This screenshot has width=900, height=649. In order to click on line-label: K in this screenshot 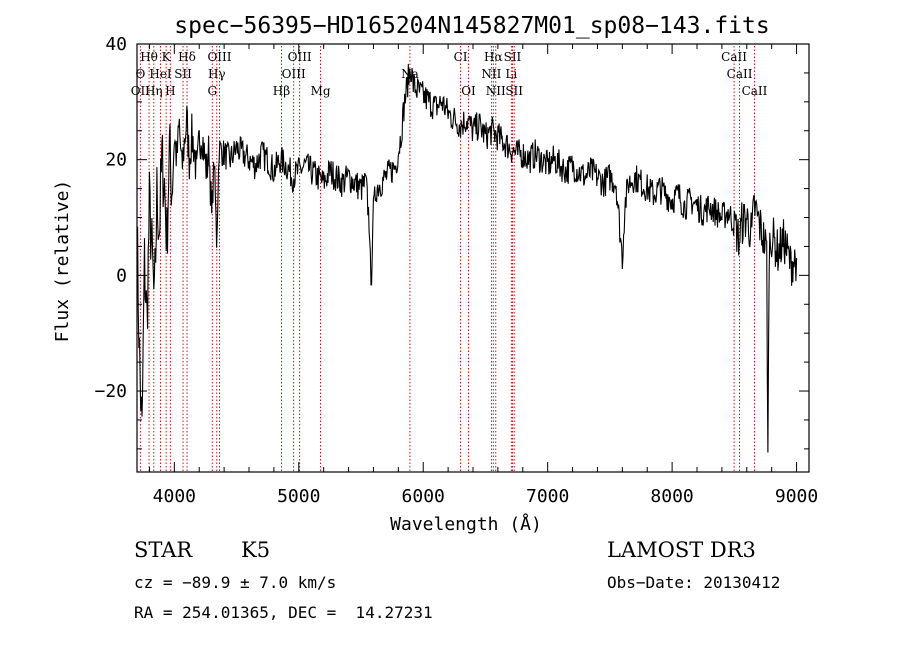, I will do `click(167, 57)`.